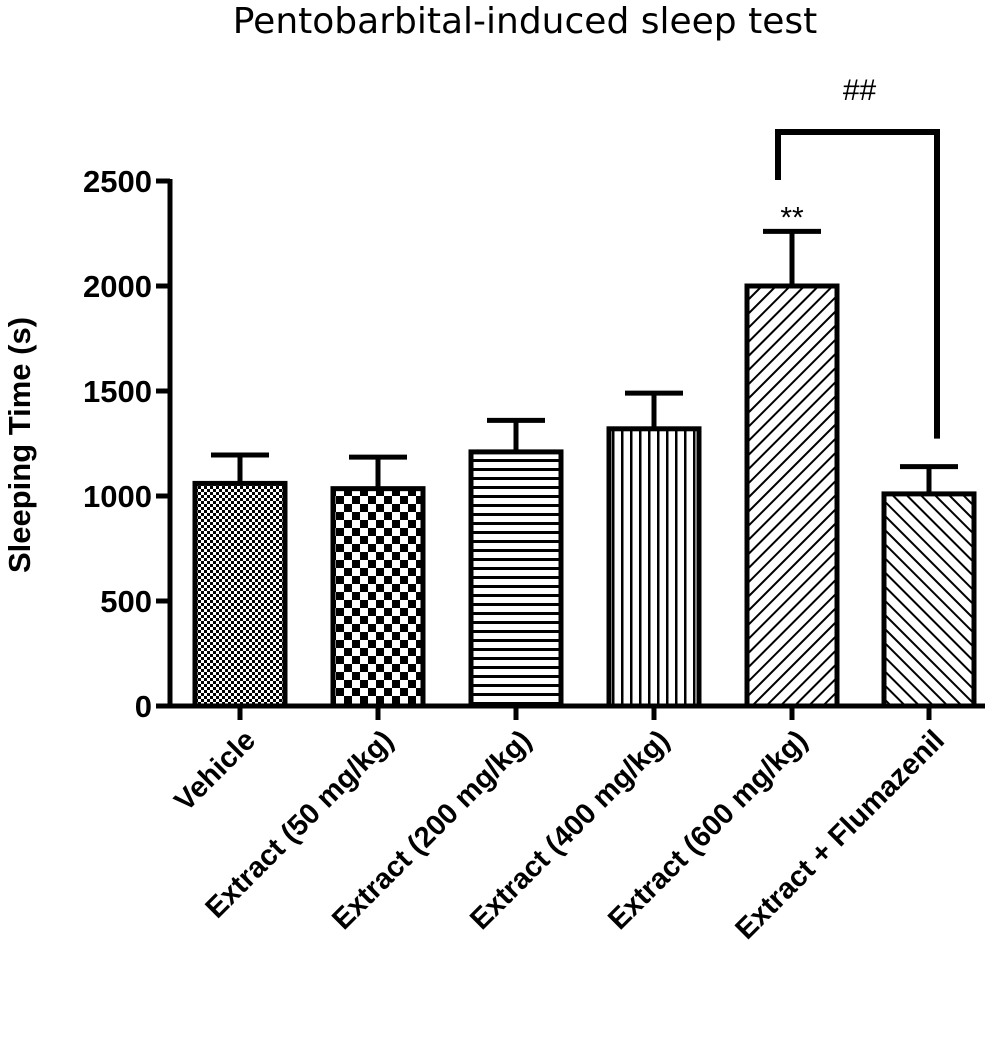 The image size is (1000, 1037). What do you see at coordinates (857, 284) in the screenshot?
I see `comparison-bracket` at bounding box center [857, 284].